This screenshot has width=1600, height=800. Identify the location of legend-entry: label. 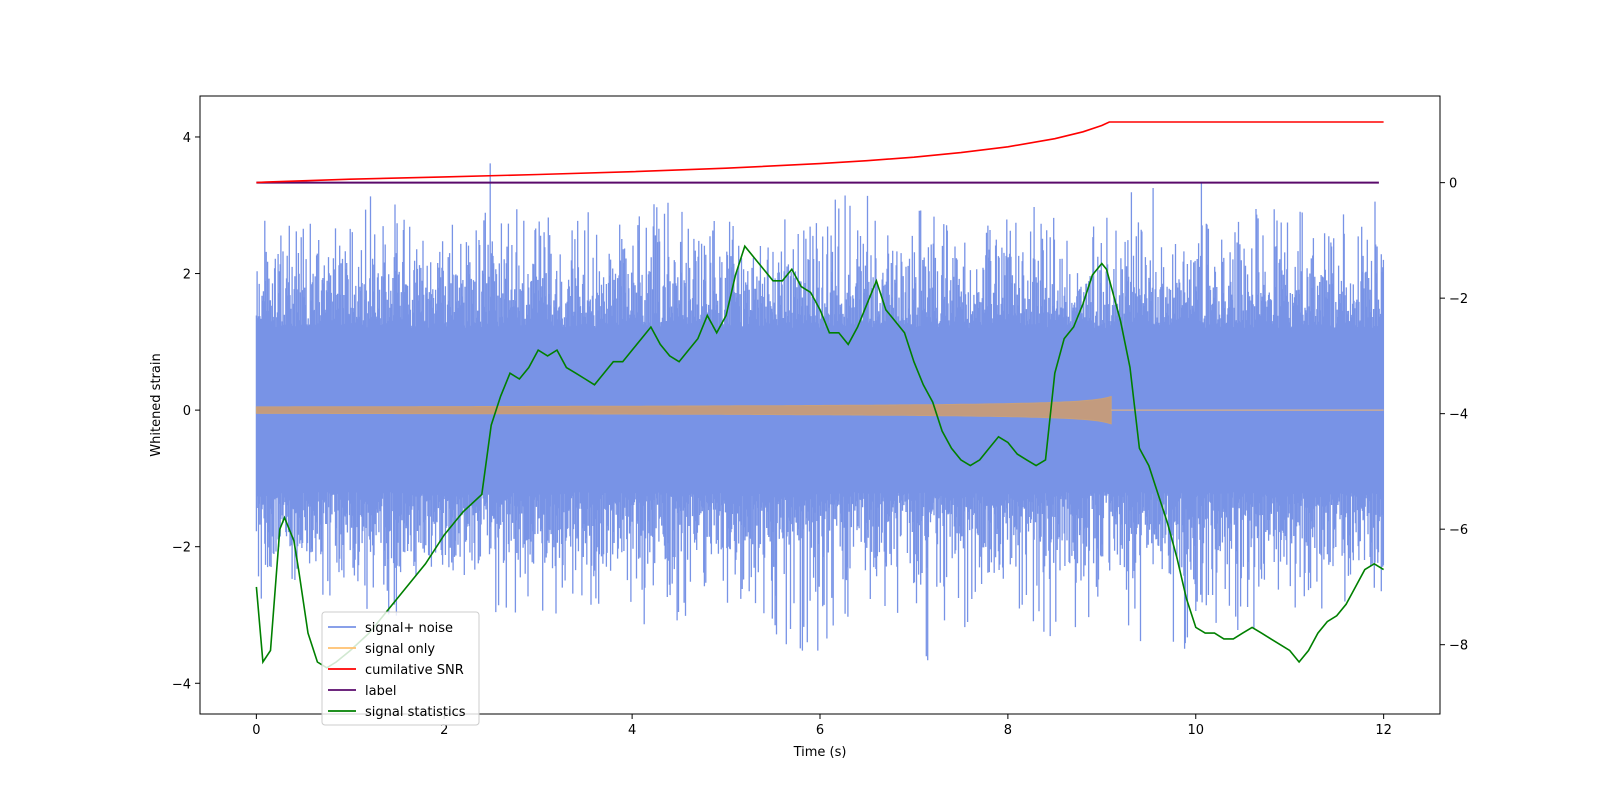
(380, 691).